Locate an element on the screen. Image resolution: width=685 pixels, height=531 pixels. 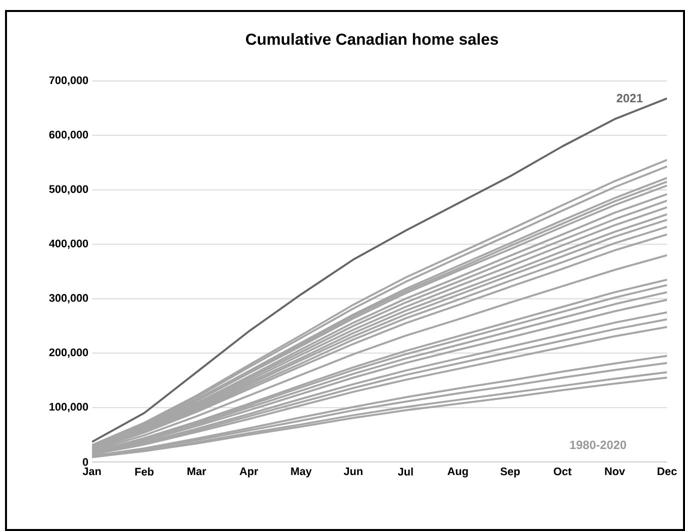
x-tick-label: Jun is located at coordinates (353, 472).